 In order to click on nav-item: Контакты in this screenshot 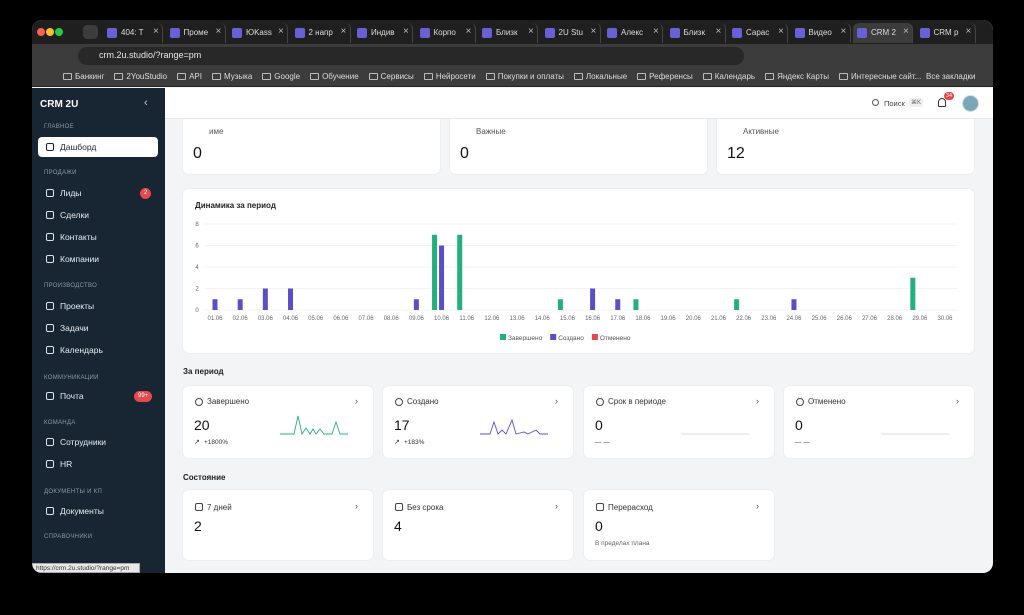, I will do `click(78, 237)`.